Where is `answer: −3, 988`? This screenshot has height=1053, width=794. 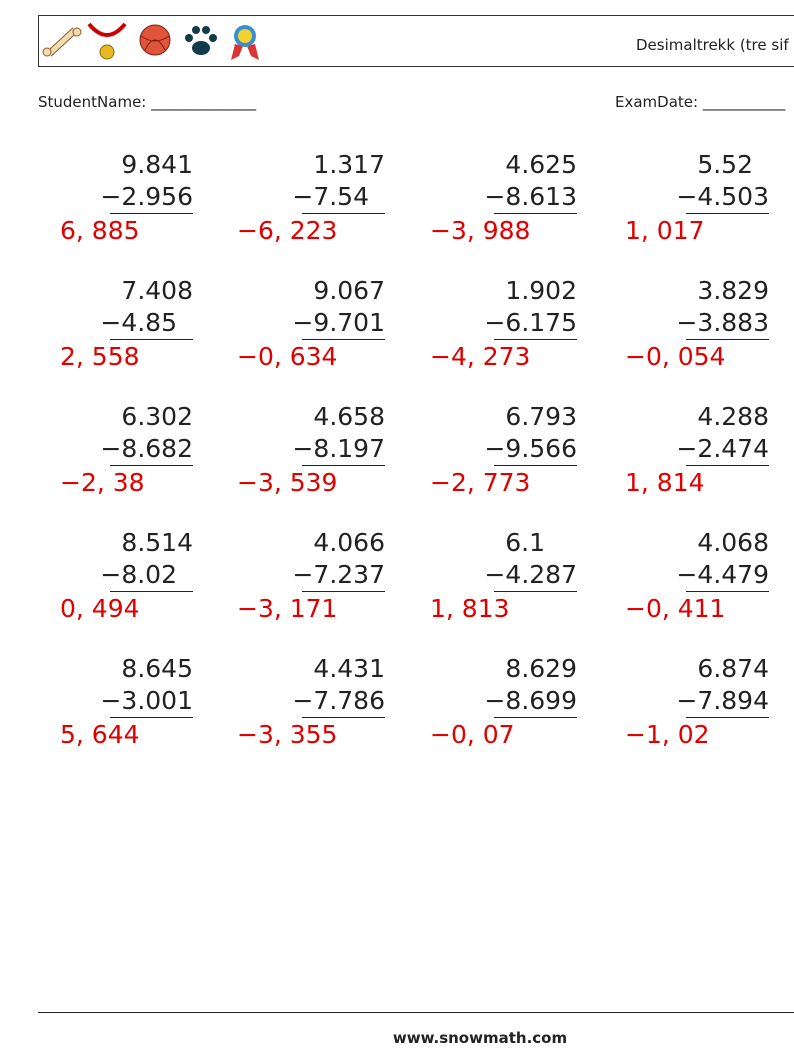 answer: −3, 988 is located at coordinates (480, 230).